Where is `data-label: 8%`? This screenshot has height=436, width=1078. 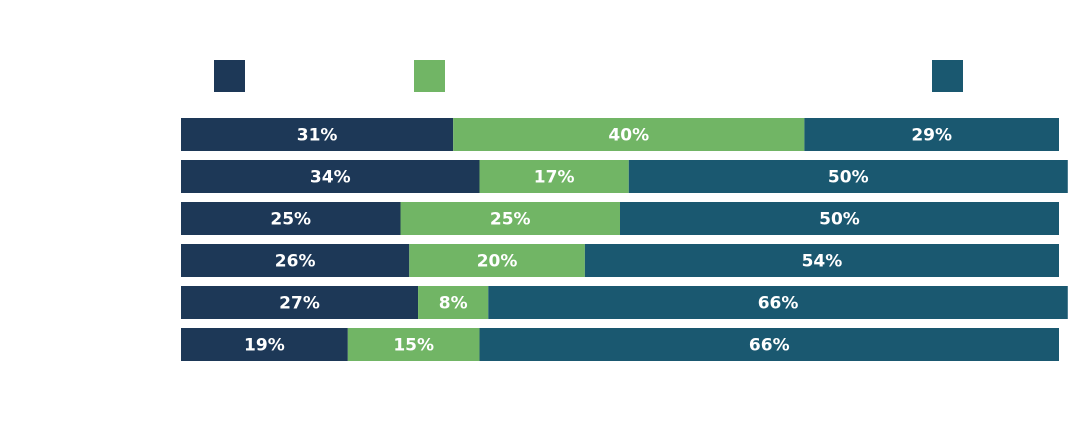
data-label: 8% is located at coordinates (453, 304).